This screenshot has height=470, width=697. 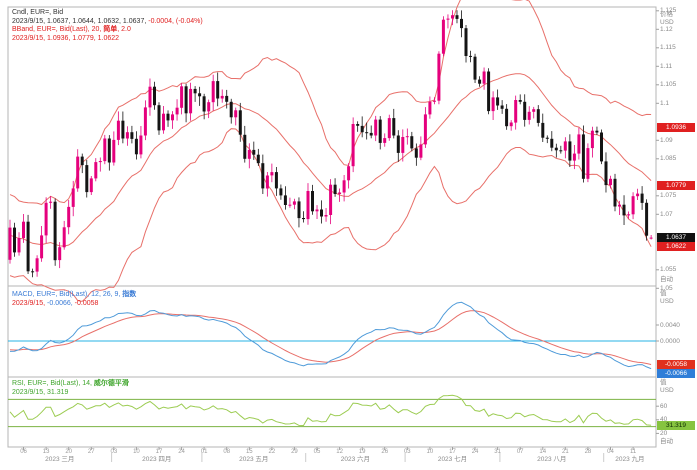 What do you see at coordinates (565, 452) in the screenshot?
I see `x-axis-day-label: 21` at bounding box center [565, 452].